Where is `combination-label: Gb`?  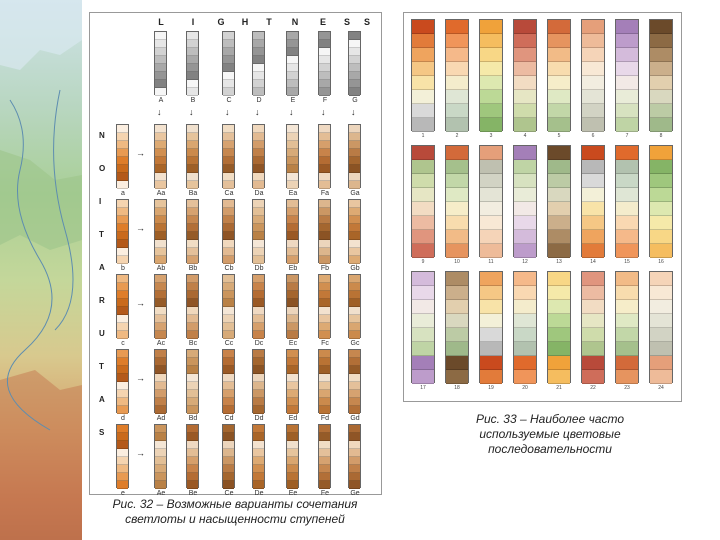
combination-label: Gb is located at coordinates (355, 268).